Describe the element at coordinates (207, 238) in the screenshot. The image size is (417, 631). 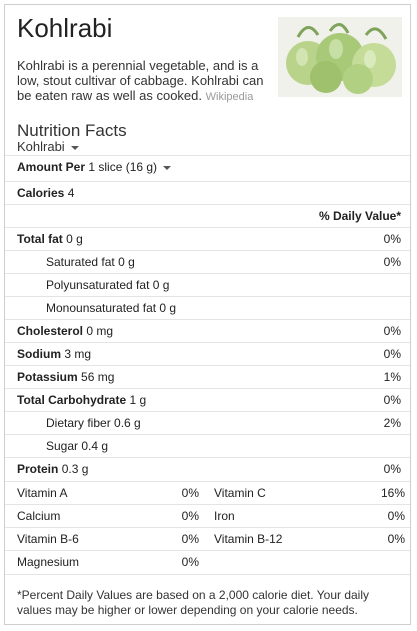
I see `nutrient-row: Total fat 0 g 0%` at that location.